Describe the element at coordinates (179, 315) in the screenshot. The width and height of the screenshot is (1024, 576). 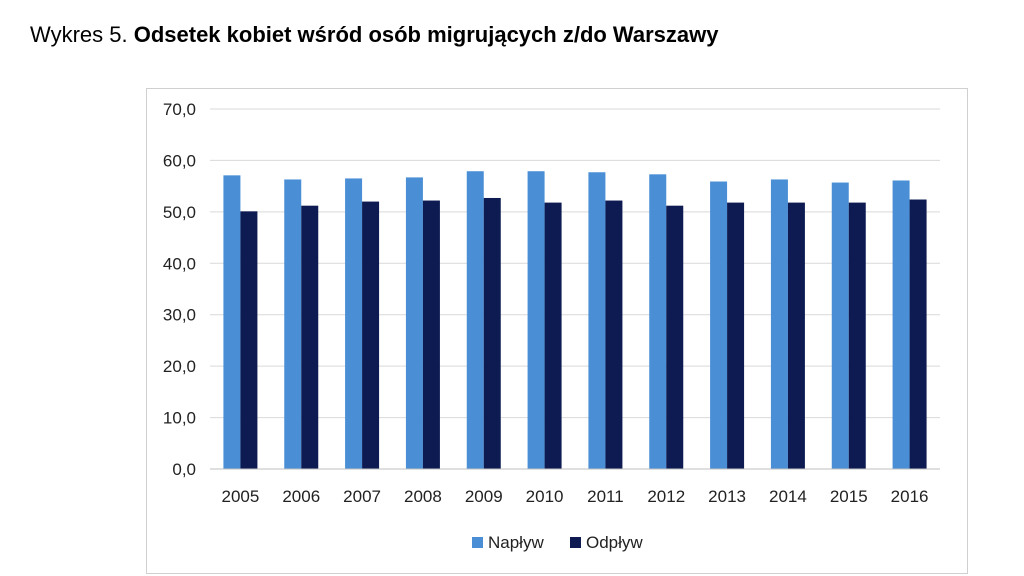
I see `y-tick-label: 30,0` at that location.